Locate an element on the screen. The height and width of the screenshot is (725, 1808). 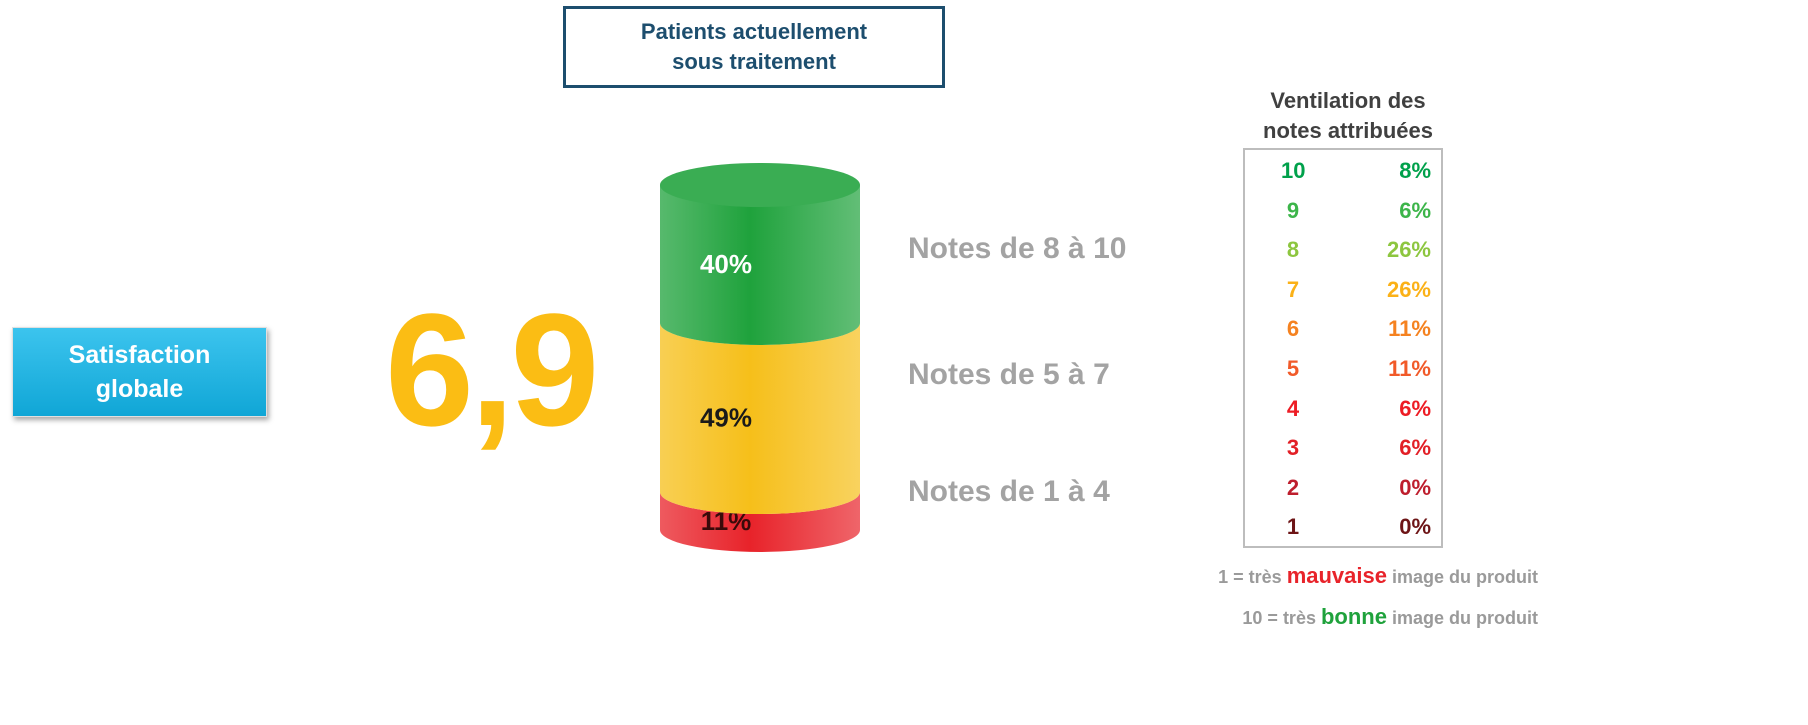
breakdown-row: 10 8% is located at coordinates (1343, 170).